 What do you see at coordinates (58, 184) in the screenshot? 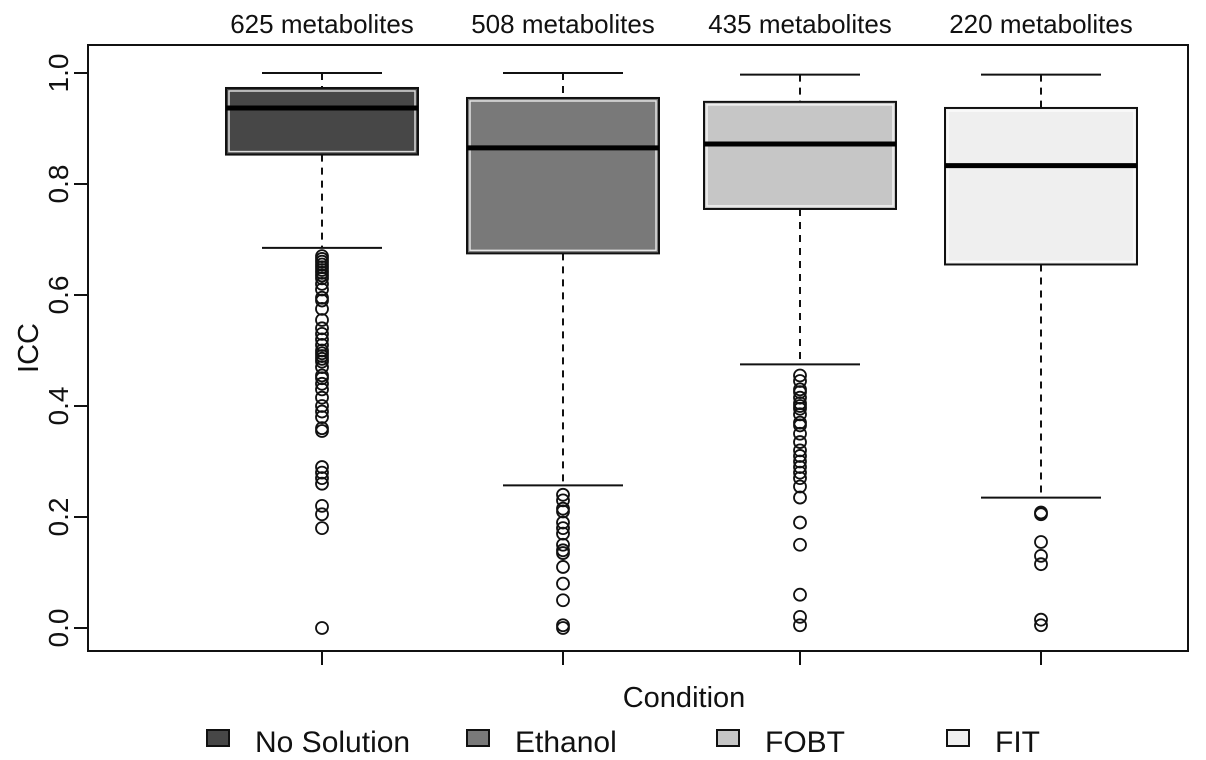
I see `y-tick-label: 0.8` at bounding box center [58, 184].